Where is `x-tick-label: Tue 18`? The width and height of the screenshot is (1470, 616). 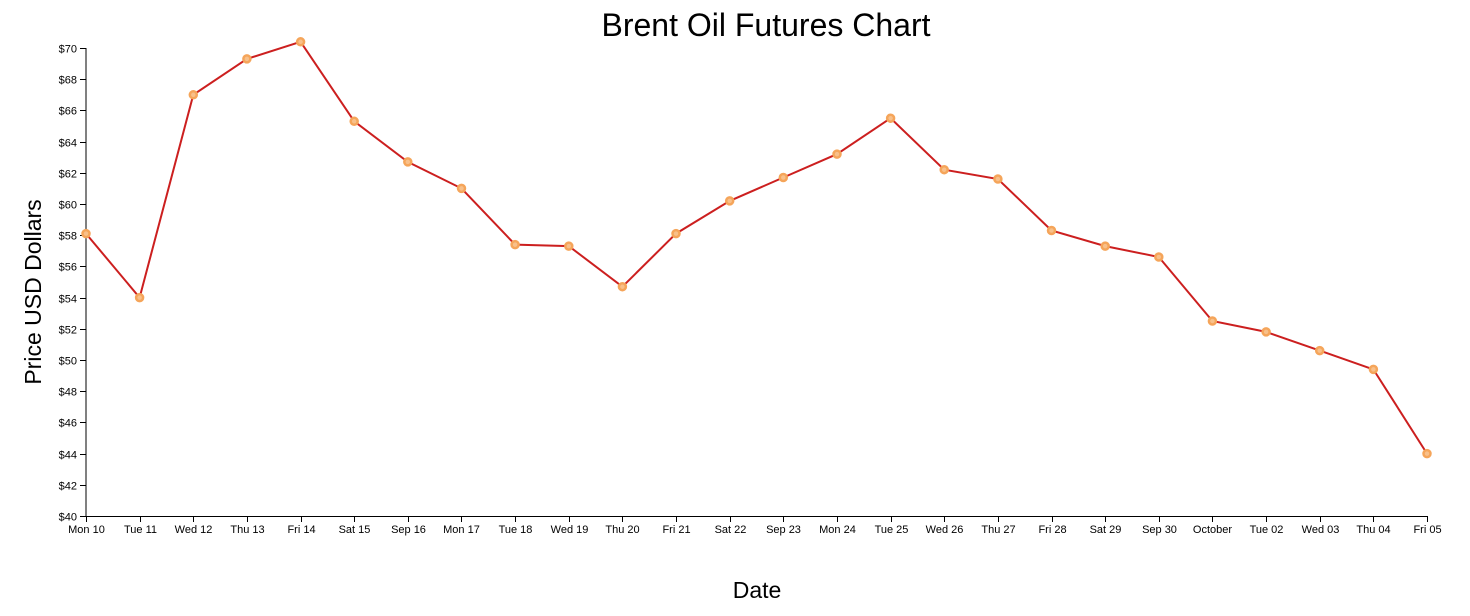
x-tick-label: Tue 18 is located at coordinates (516, 530).